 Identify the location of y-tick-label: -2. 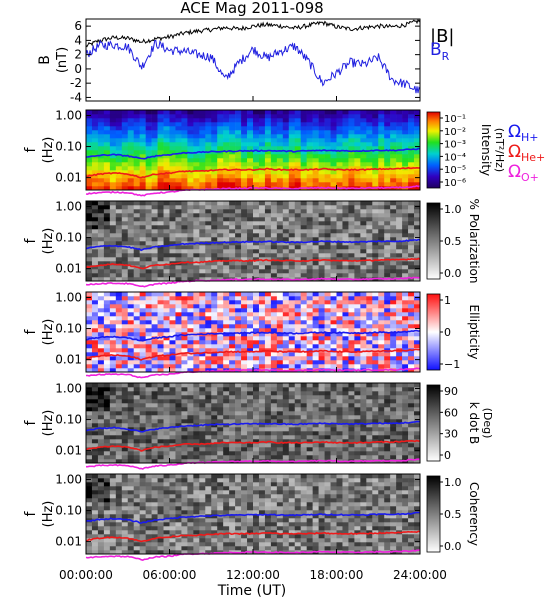
(76, 83).